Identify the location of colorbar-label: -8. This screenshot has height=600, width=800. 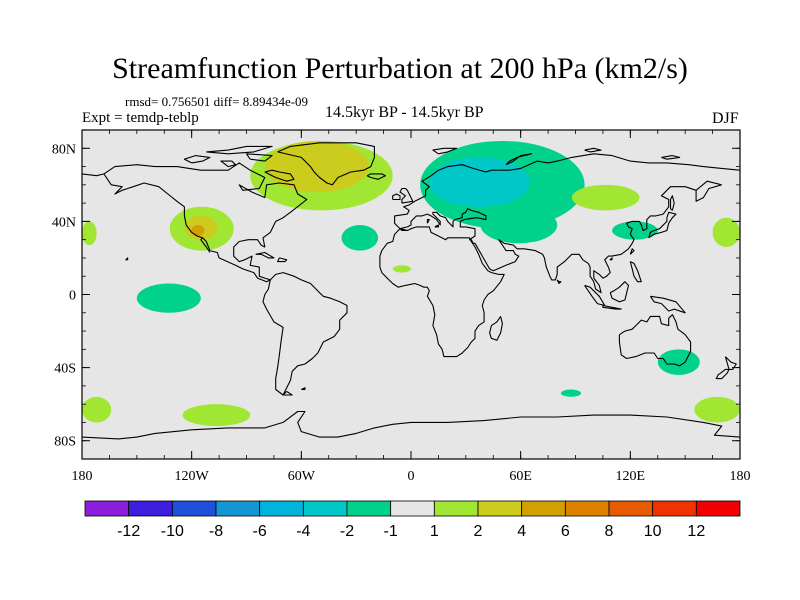
(216, 531).